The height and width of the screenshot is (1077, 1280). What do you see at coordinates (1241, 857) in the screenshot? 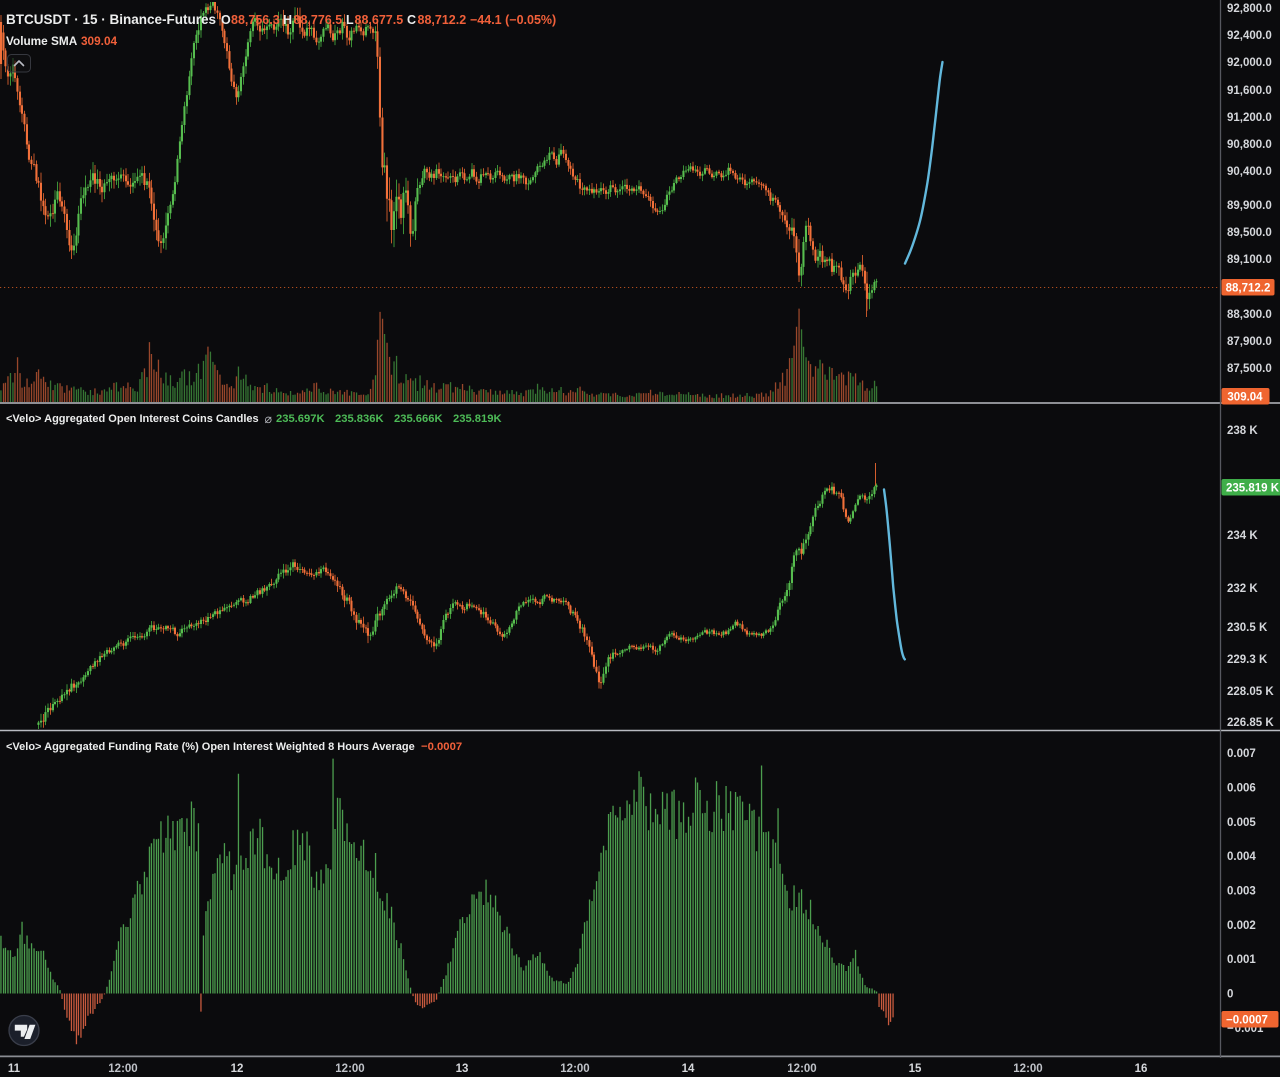
I see `svg-text: 0.004` at bounding box center [1241, 857].